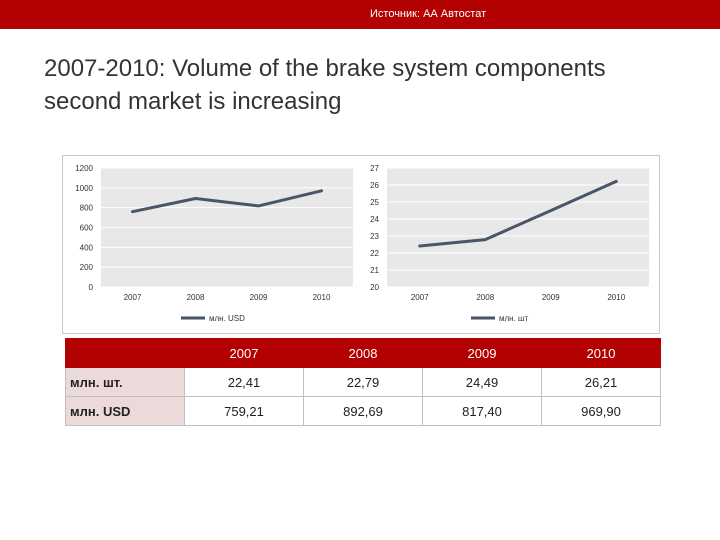 This screenshot has height=540, width=720. What do you see at coordinates (374, 236) in the screenshot?
I see `y-tick-label: 23` at bounding box center [374, 236].